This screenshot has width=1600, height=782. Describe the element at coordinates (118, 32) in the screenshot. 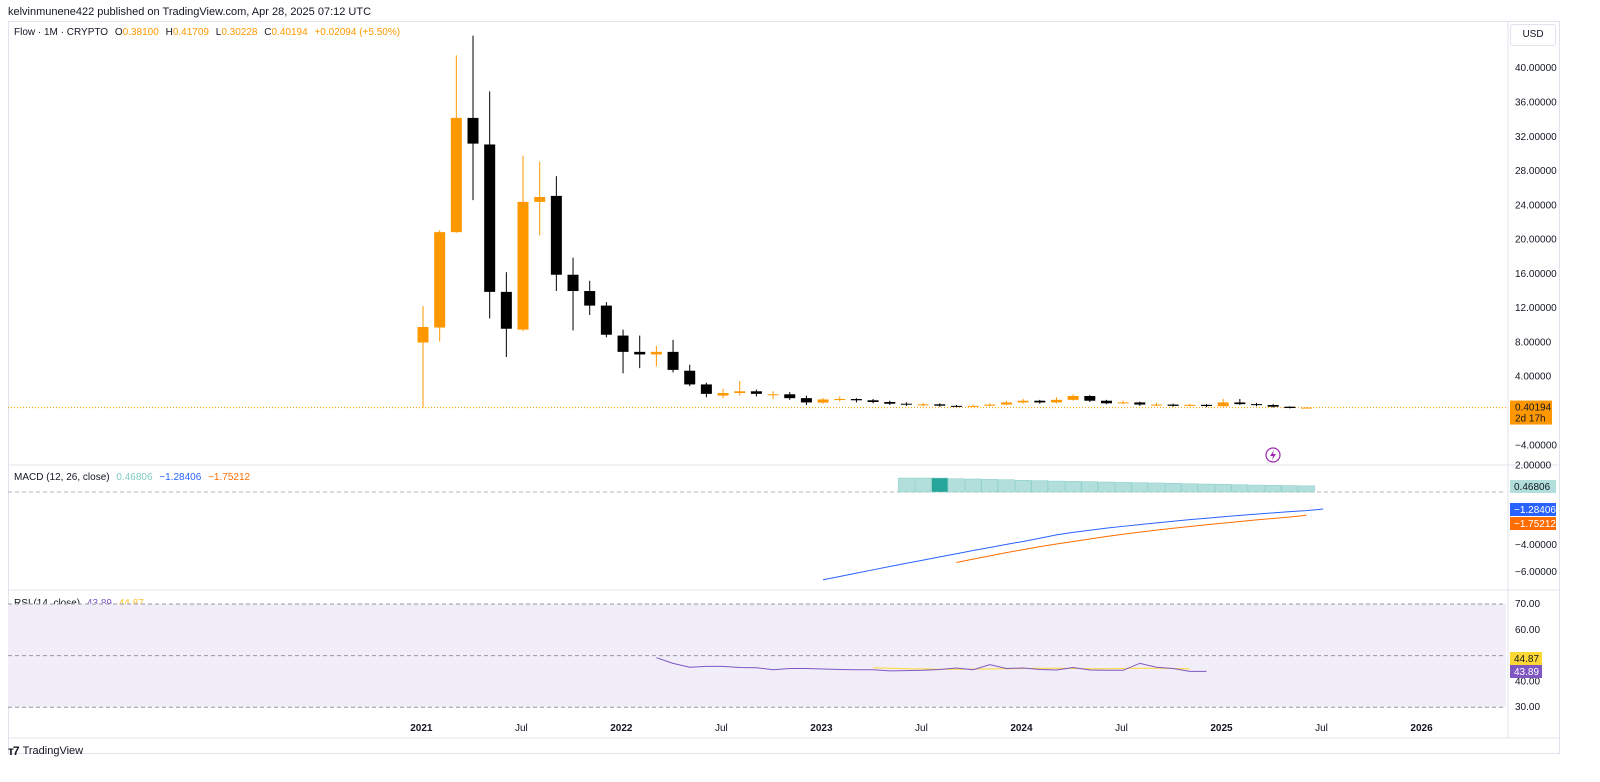

I see `open-label: O` at that location.